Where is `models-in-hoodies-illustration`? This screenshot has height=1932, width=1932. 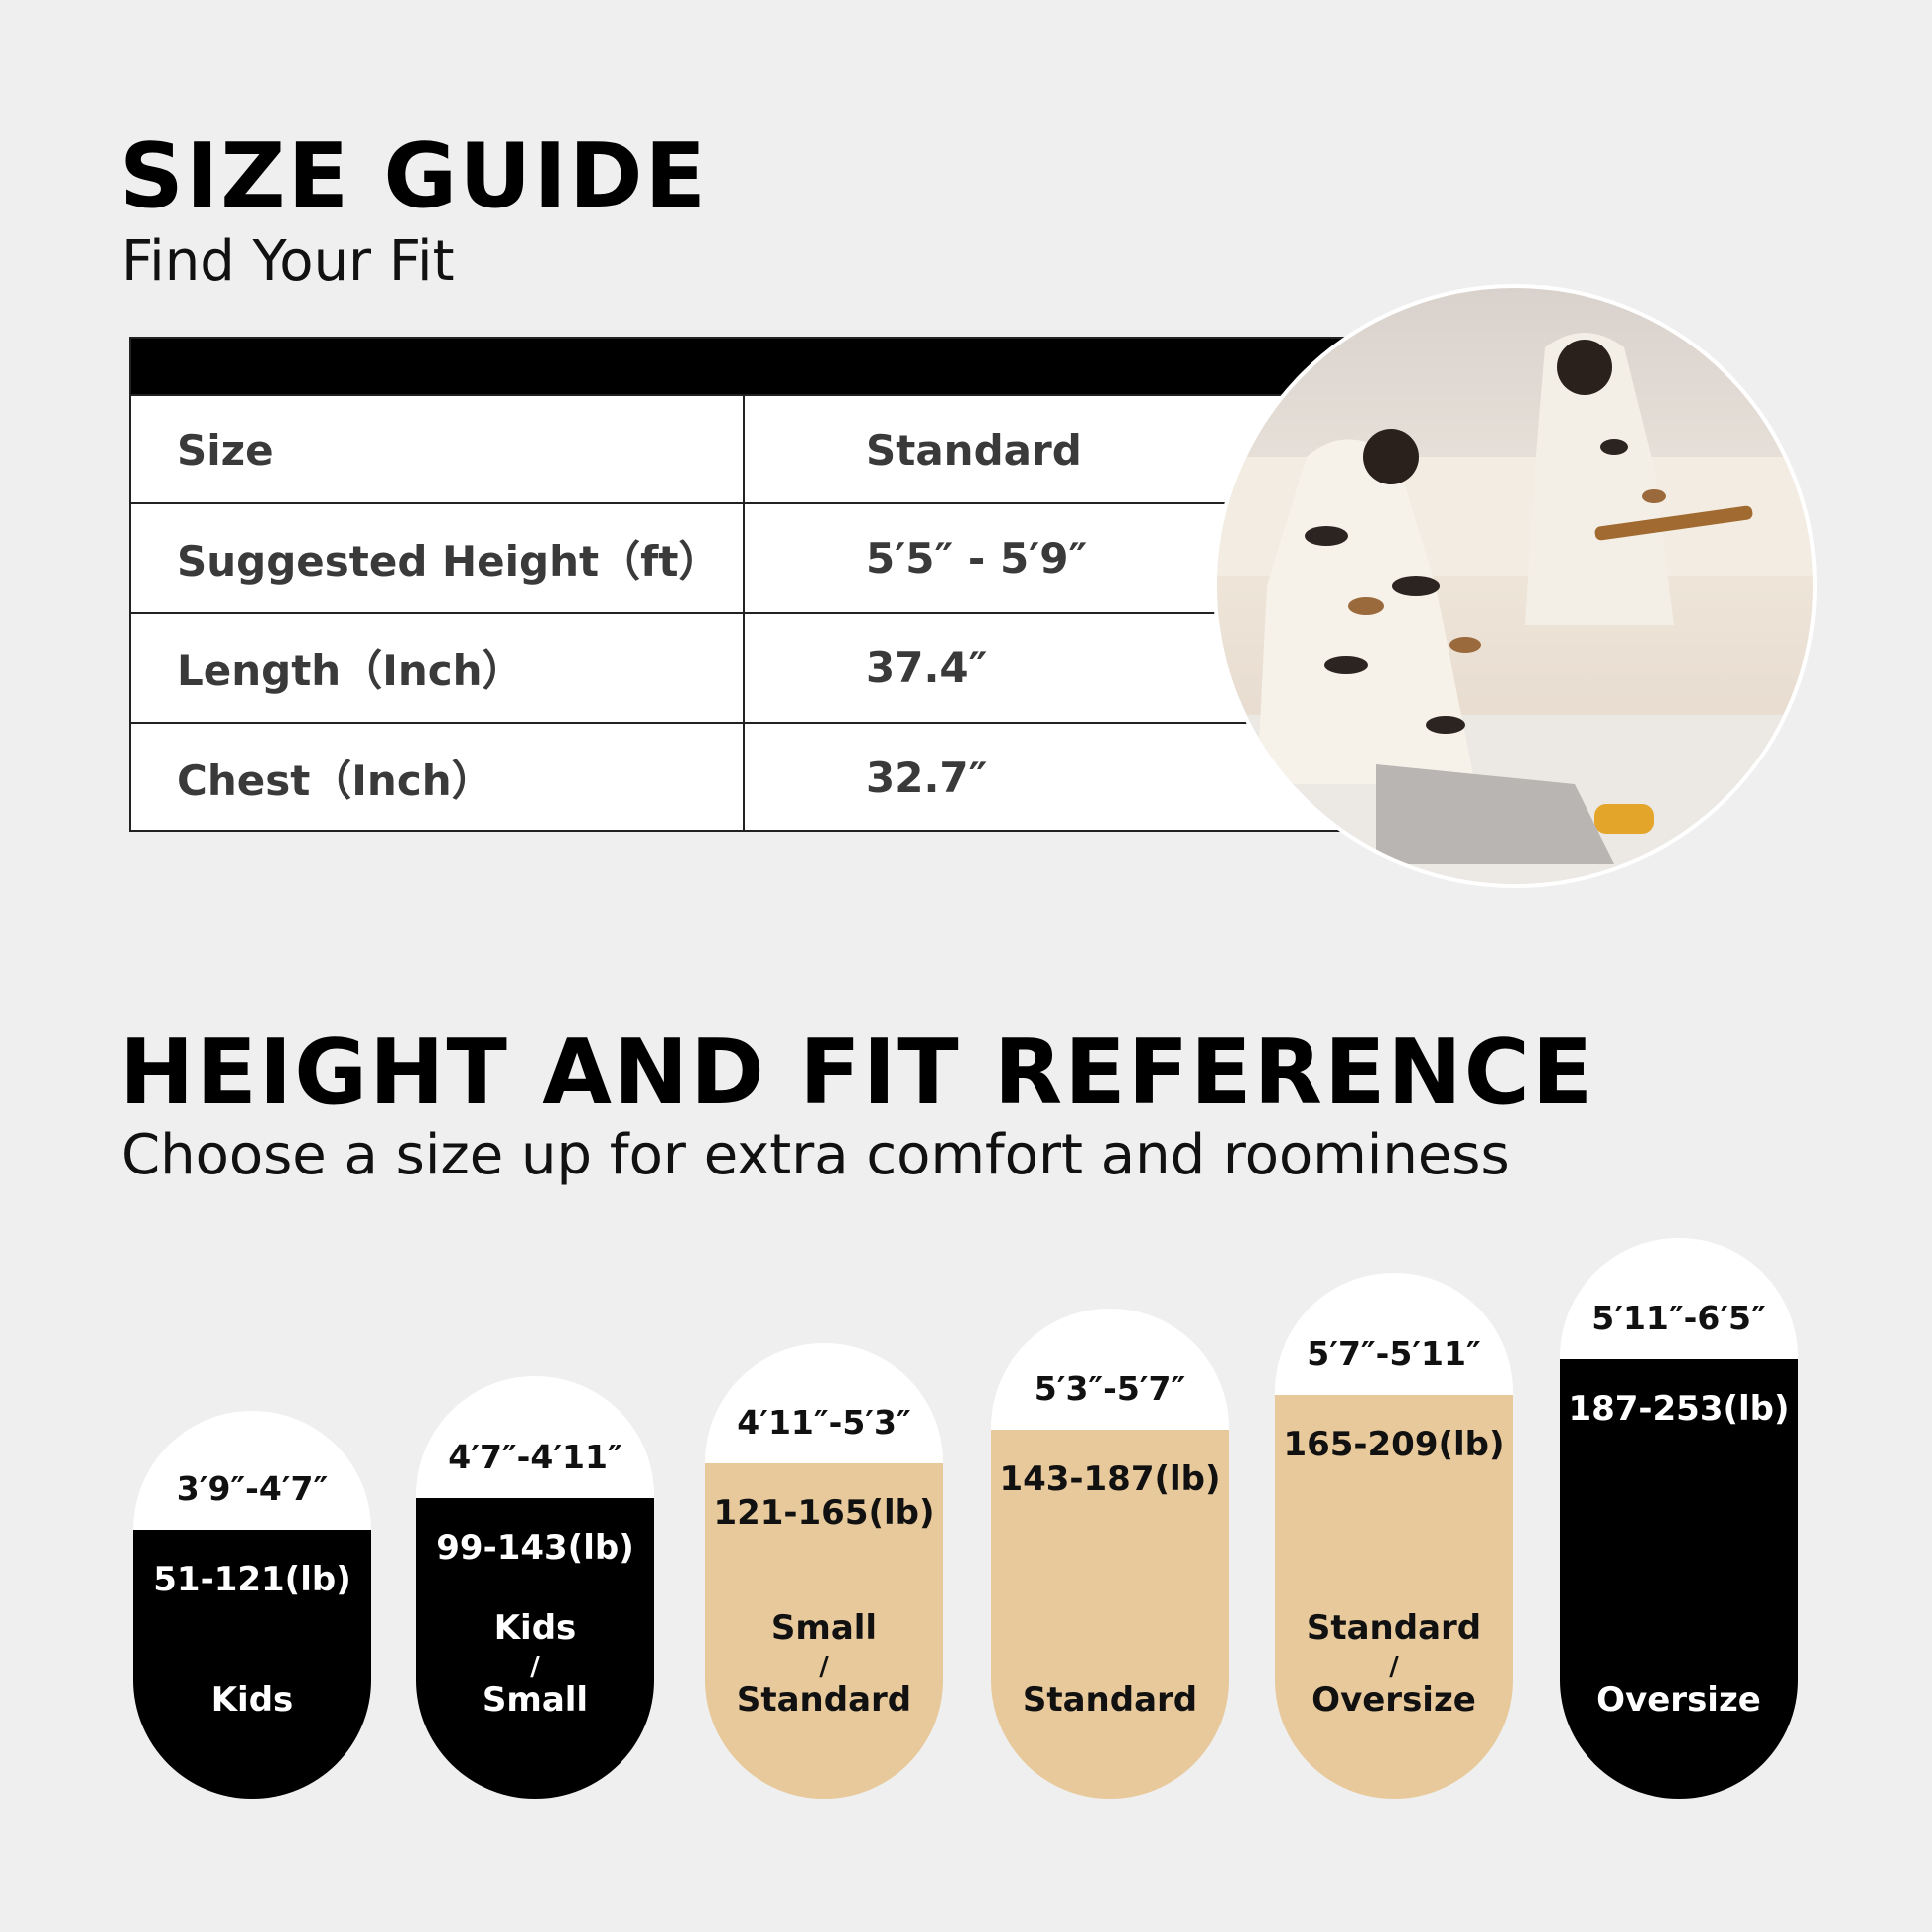 models-in-hoodies-illustration is located at coordinates (1515, 609).